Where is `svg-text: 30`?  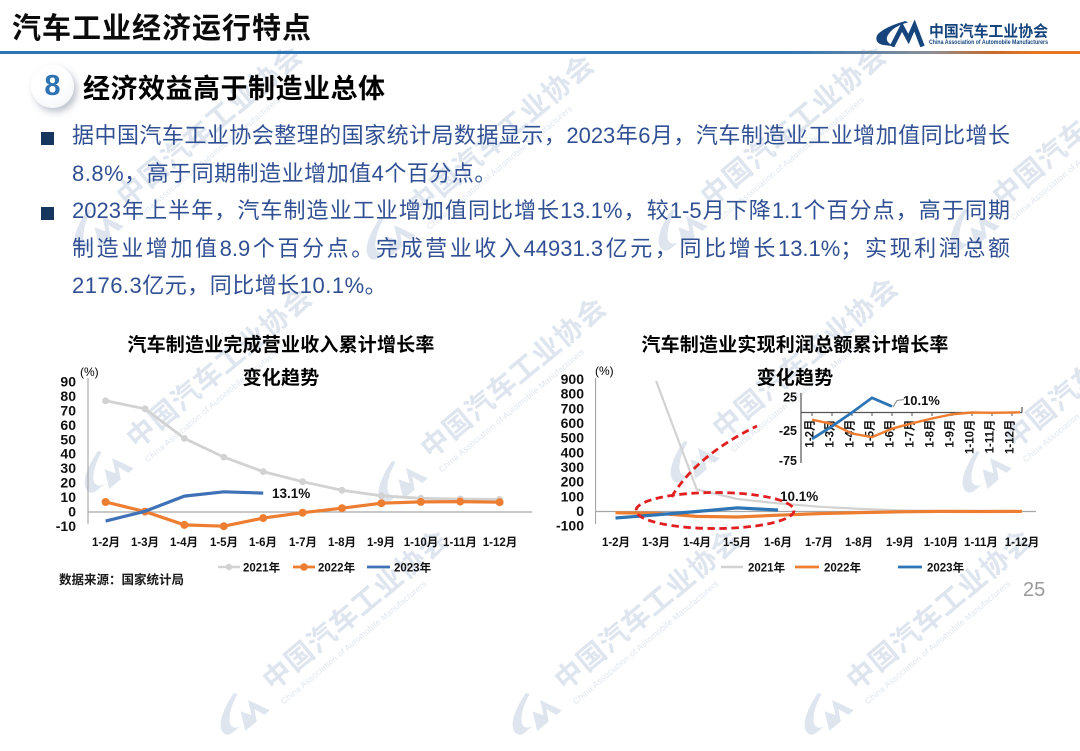 svg-text: 30 is located at coordinates (68, 468).